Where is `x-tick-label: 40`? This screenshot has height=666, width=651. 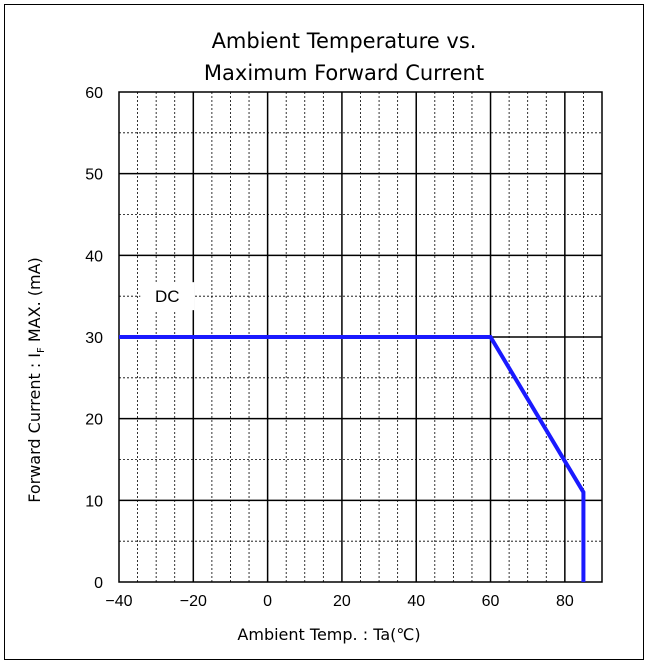 x-tick-label: 40 is located at coordinates (416, 601).